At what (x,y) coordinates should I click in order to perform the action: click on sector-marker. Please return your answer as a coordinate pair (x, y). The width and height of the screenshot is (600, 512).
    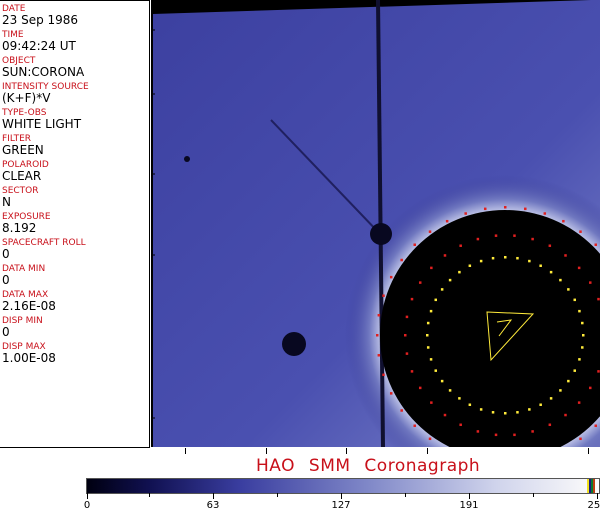
    Looking at the image, I should click on (510, 336).